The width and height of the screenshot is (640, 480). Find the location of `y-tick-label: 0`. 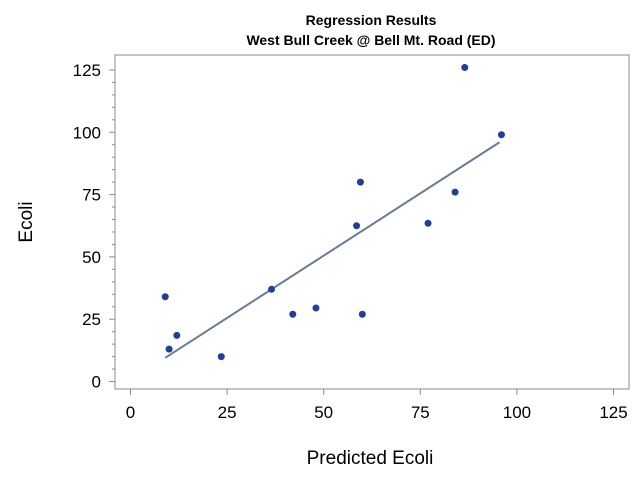

y-tick-label: 0 is located at coordinates (96, 382).